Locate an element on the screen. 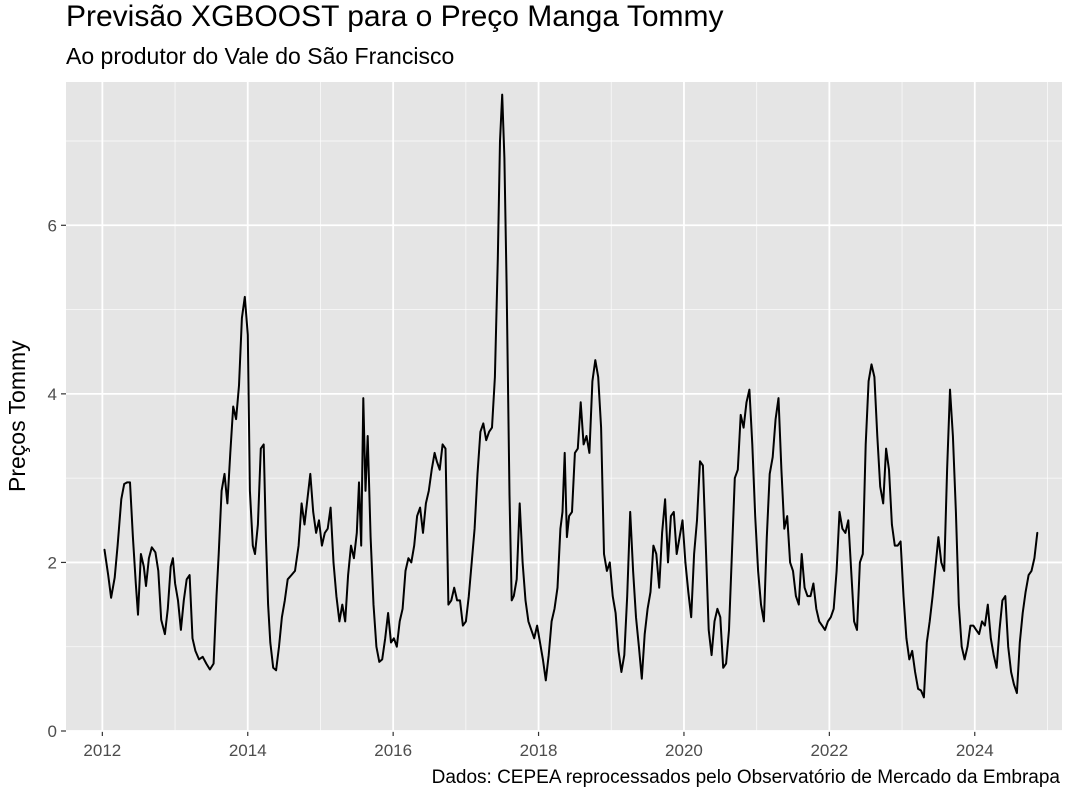  chart-subtitle: Ao produtor do Vale do São Francisco is located at coordinates (260, 56).